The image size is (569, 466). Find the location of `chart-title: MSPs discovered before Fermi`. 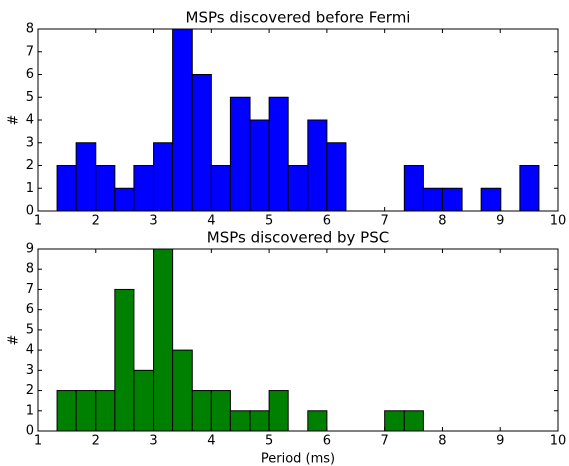

chart-title: MSPs discovered before Fermi is located at coordinates (298, 18).